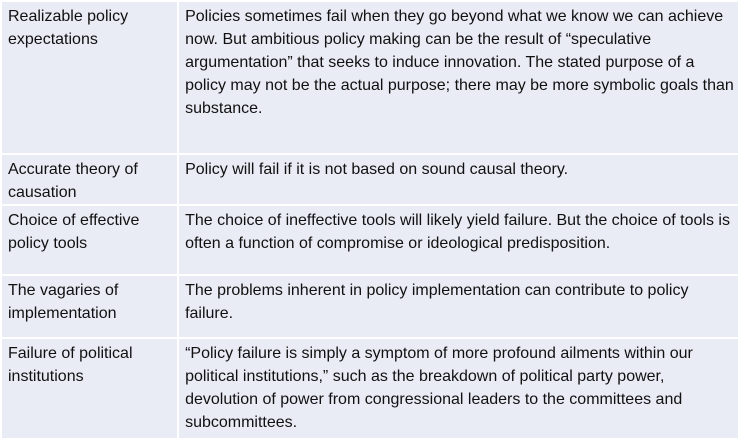  What do you see at coordinates (90, 77) in the screenshot?
I see `row-term: Realizable policy expectations` at bounding box center [90, 77].